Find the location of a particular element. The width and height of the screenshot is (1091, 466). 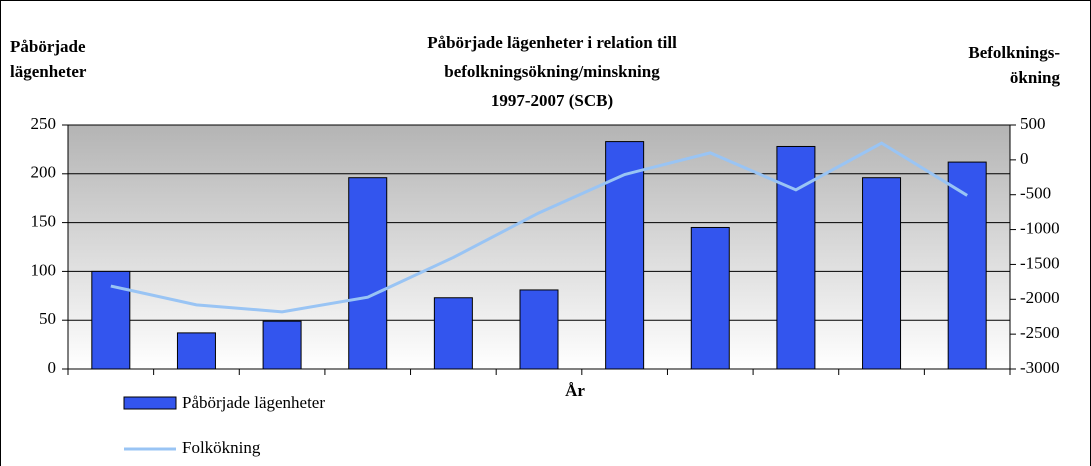

legend-swatch is located at coordinates (150, 403).